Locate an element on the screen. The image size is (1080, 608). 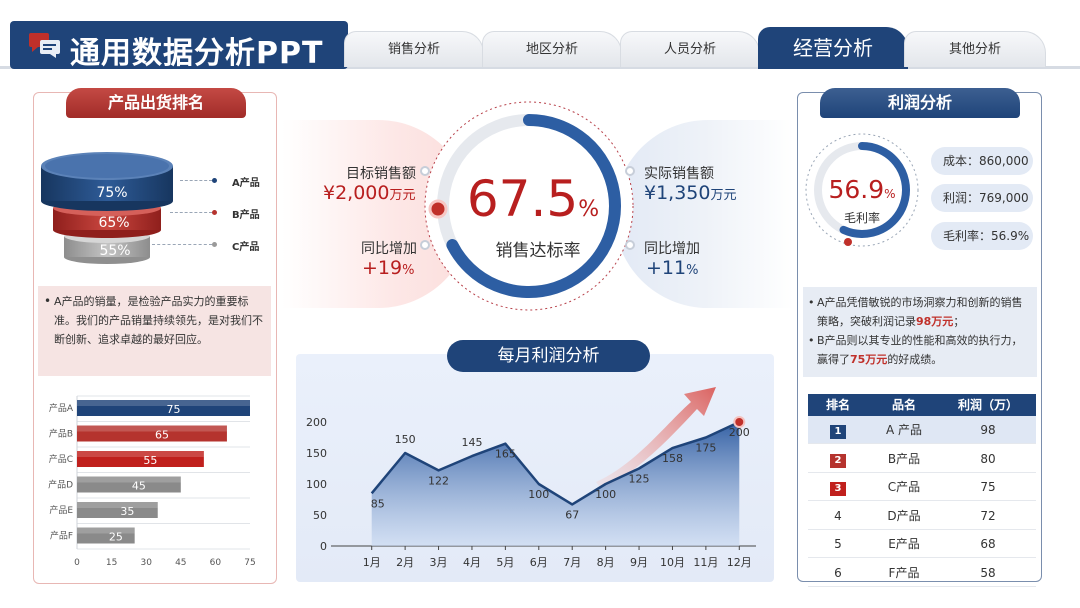
rank-header: 排名 is located at coordinates (837, 405).